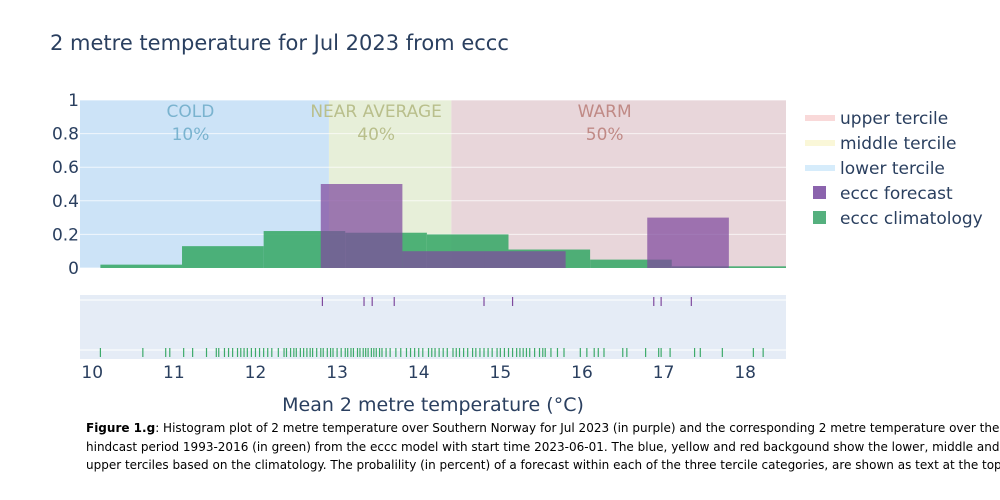  I want to click on warm-probability: 50%, so click(605, 135).